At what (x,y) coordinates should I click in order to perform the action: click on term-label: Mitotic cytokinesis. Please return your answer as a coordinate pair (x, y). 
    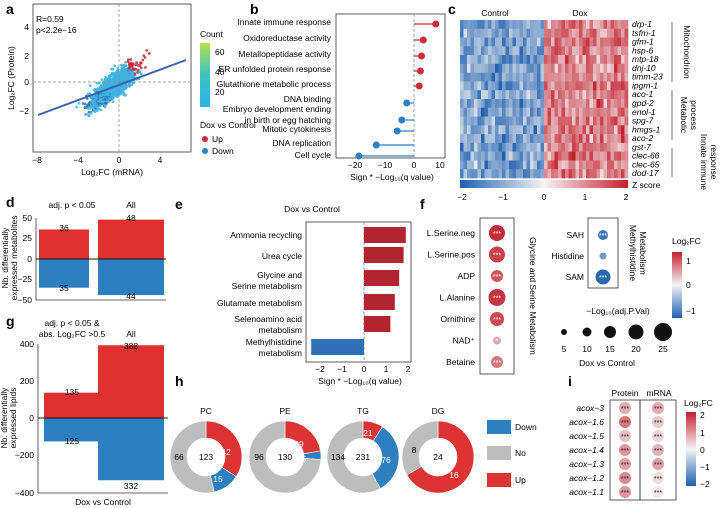
    Looking at the image, I should click on (297, 129).